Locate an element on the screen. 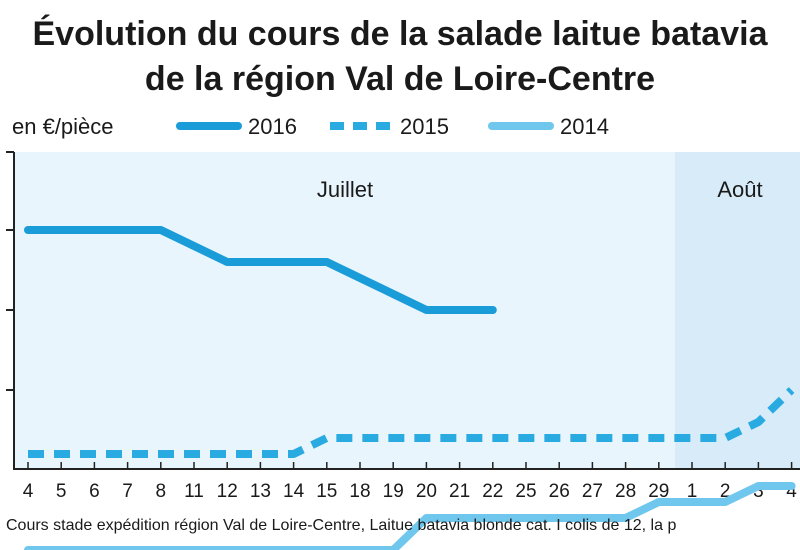  x-tick-label: 11 is located at coordinates (194, 491).